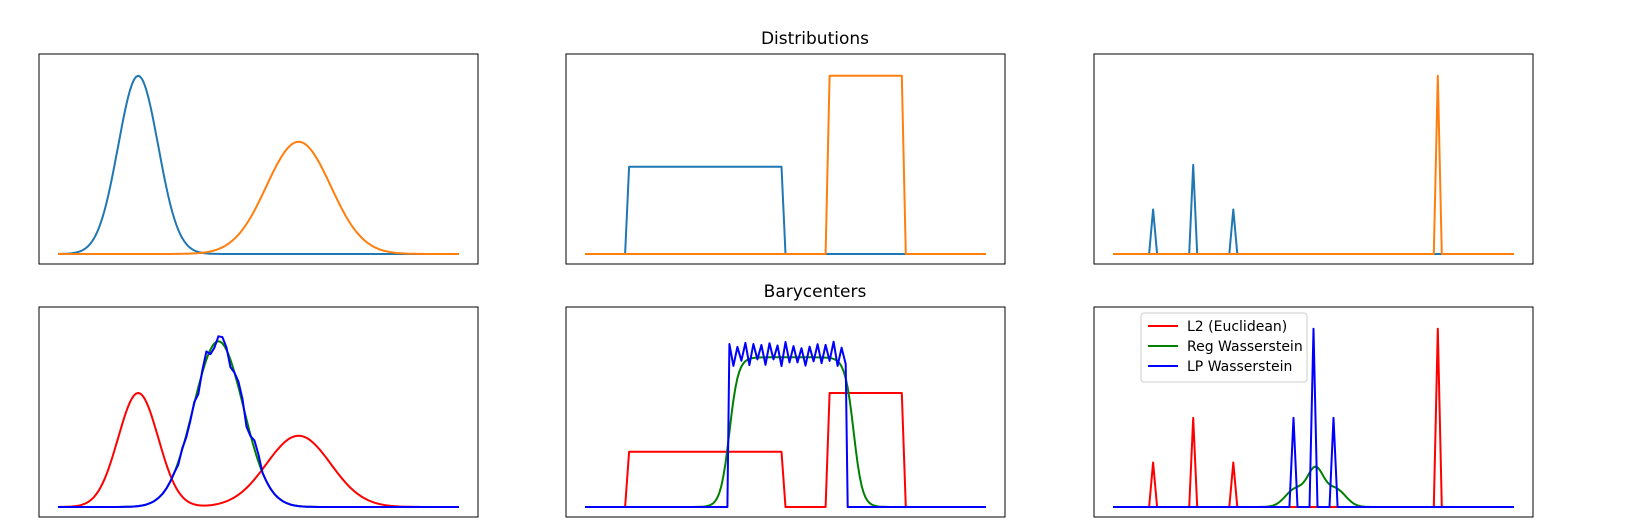 The image size is (1629, 530). I want to click on legend-frame, so click(1224, 347).